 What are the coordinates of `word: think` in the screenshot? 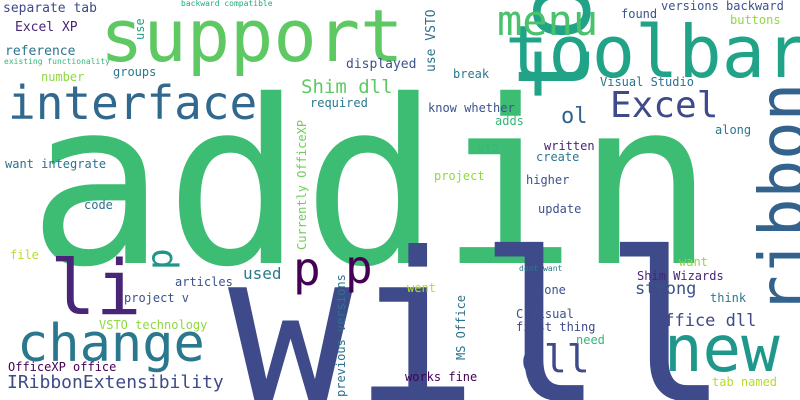 It's located at (728, 298).